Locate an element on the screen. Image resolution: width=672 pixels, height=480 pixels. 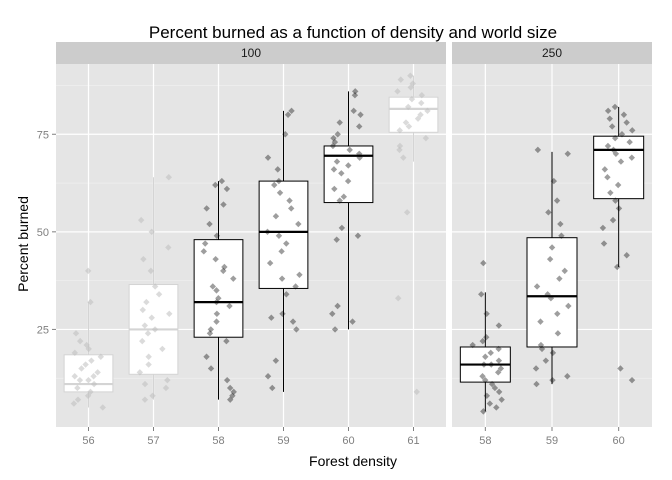
y-tick-label: 75 is located at coordinates (43, 135).